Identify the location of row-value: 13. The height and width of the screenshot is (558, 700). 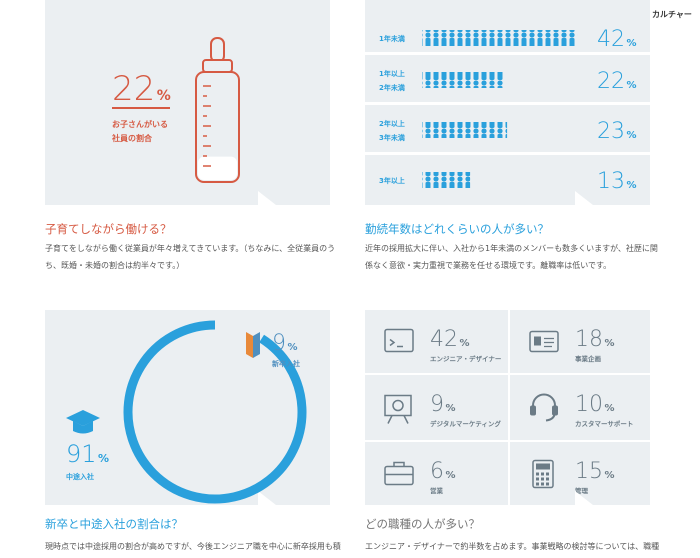
(611, 181).